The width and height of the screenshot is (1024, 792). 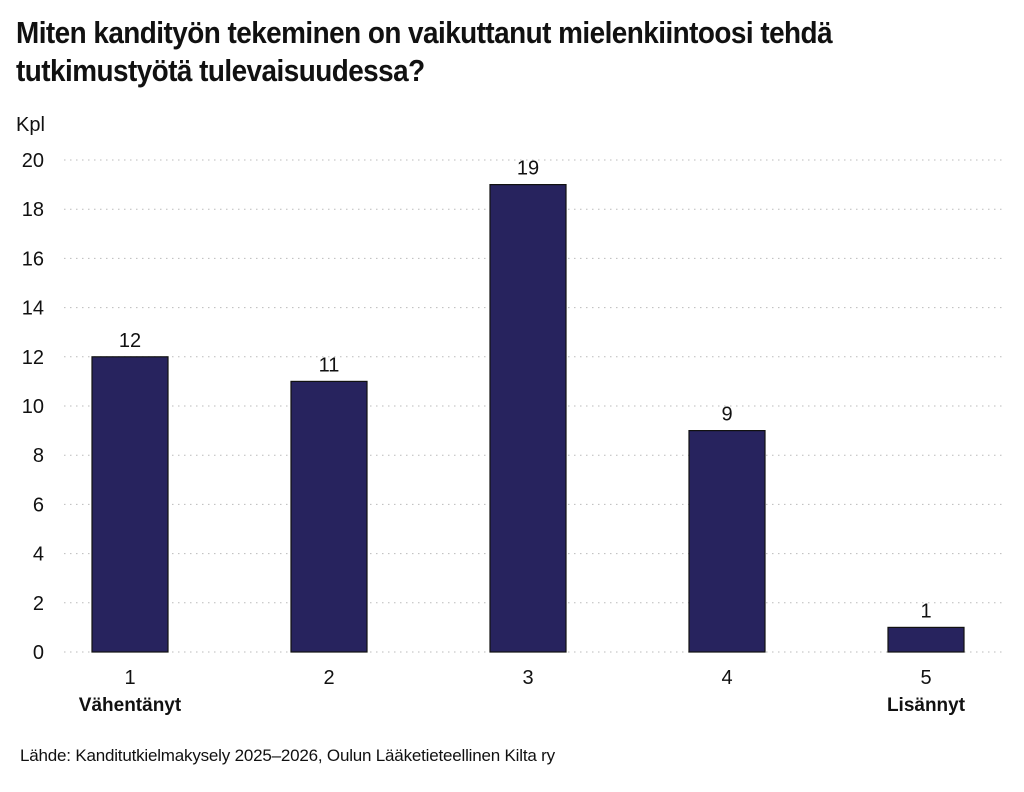 I want to click on y-tick-label: 10, so click(x=33, y=407).